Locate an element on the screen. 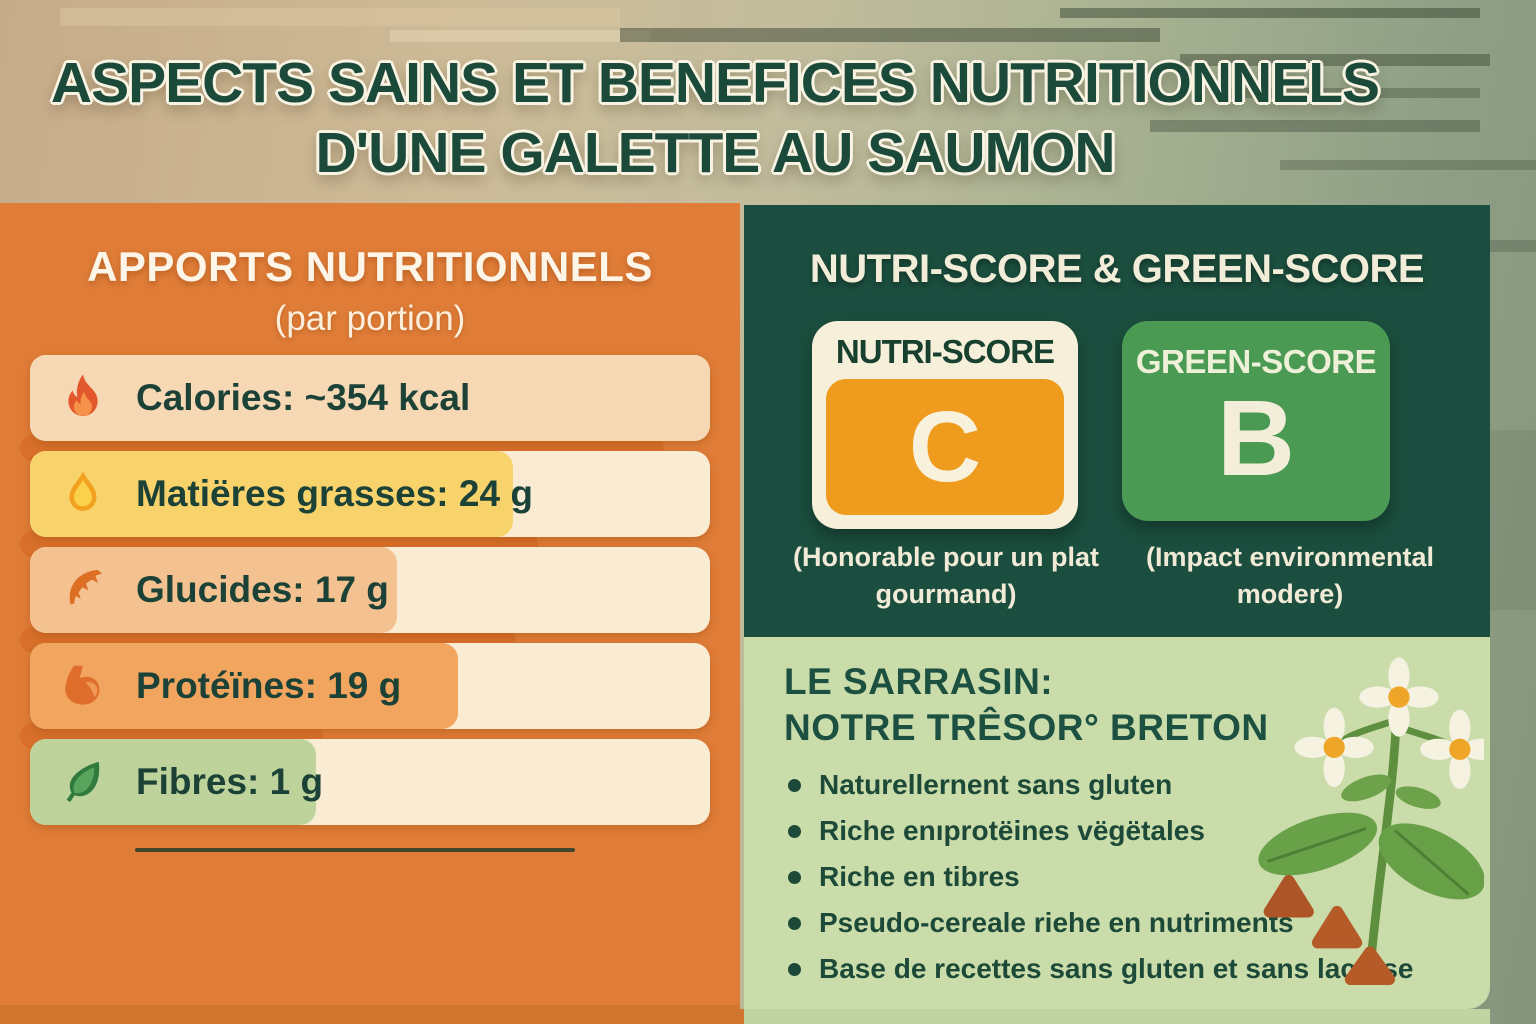 The height and width of the screenshot is (1024, 1536). leaf-icon is located at coordinates (83, 782).